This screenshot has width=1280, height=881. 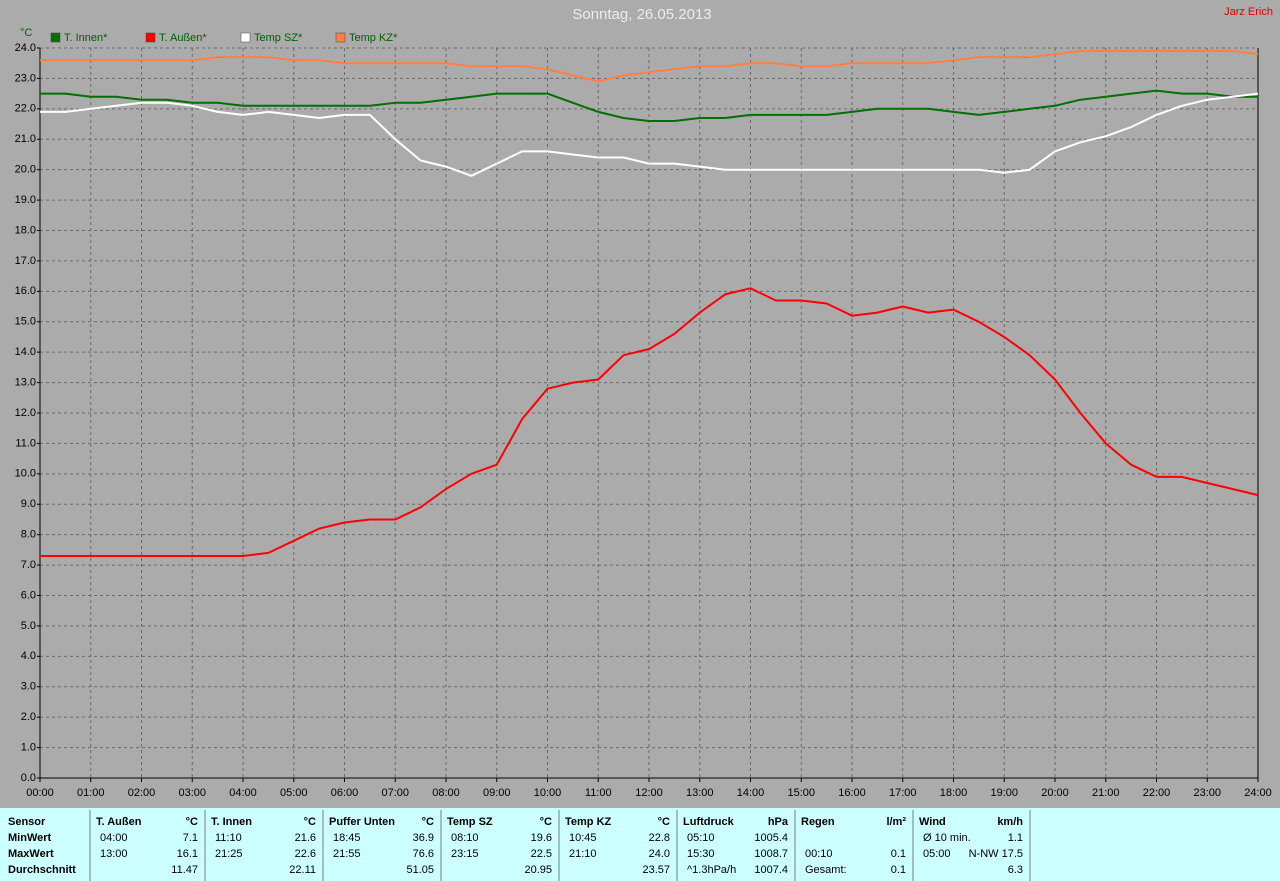 I want to click on y-axis-label: °C, so click(x=26, y=33).